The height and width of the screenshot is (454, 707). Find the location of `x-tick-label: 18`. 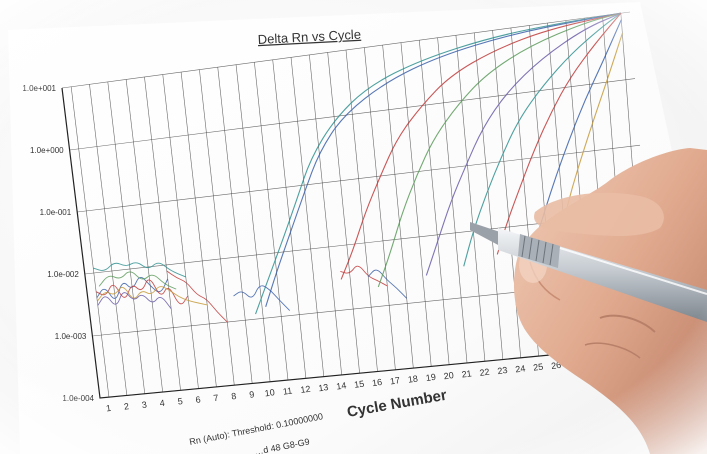

x-tick-label: 18 is located at coordinates (412, 378).